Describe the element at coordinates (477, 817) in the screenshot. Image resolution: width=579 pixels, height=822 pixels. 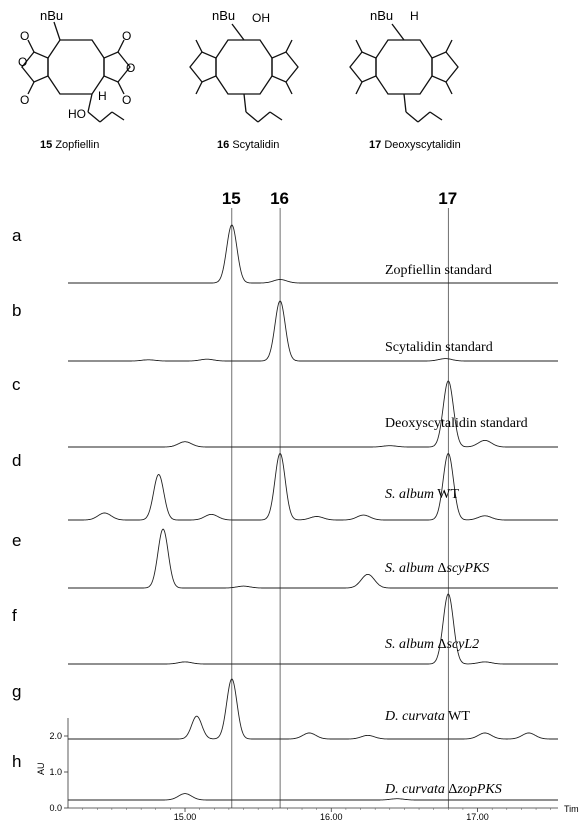
I see `x-tick-label: 17.00` at that location.